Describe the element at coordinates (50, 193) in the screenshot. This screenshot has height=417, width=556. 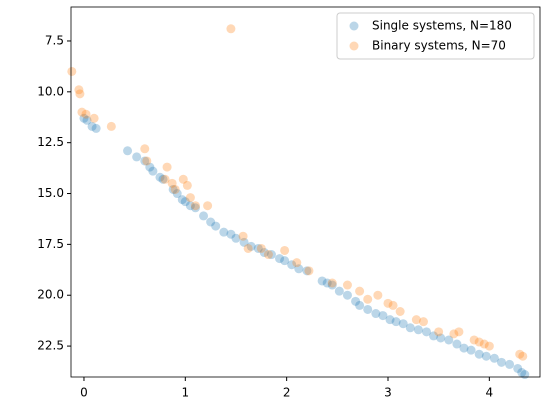
I see `y-tick-label: 15.0` at that location.